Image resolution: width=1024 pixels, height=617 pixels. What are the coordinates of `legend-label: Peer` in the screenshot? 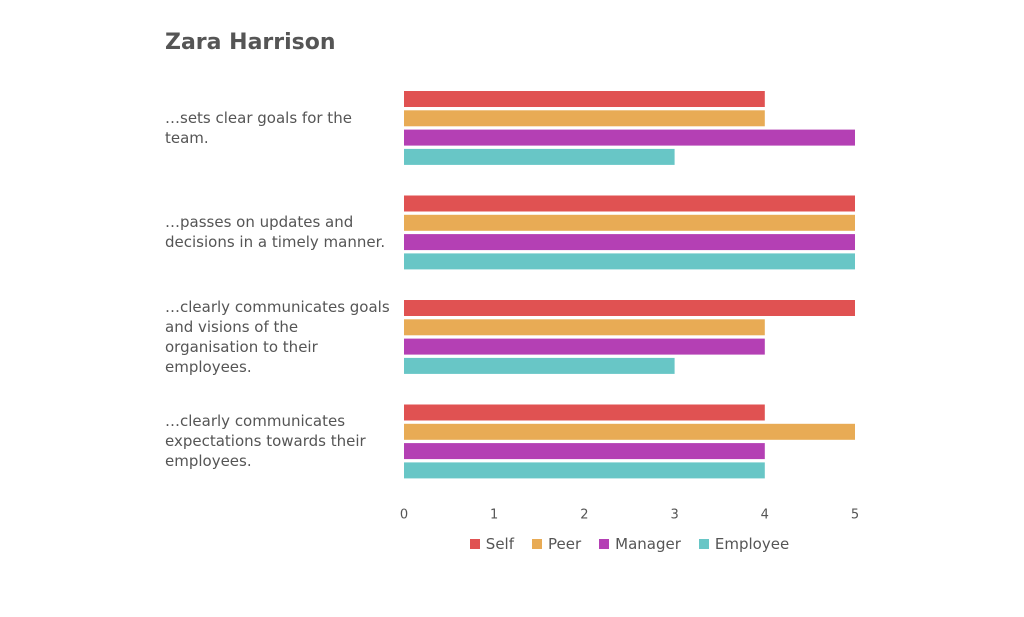 It's located at (565, 544).